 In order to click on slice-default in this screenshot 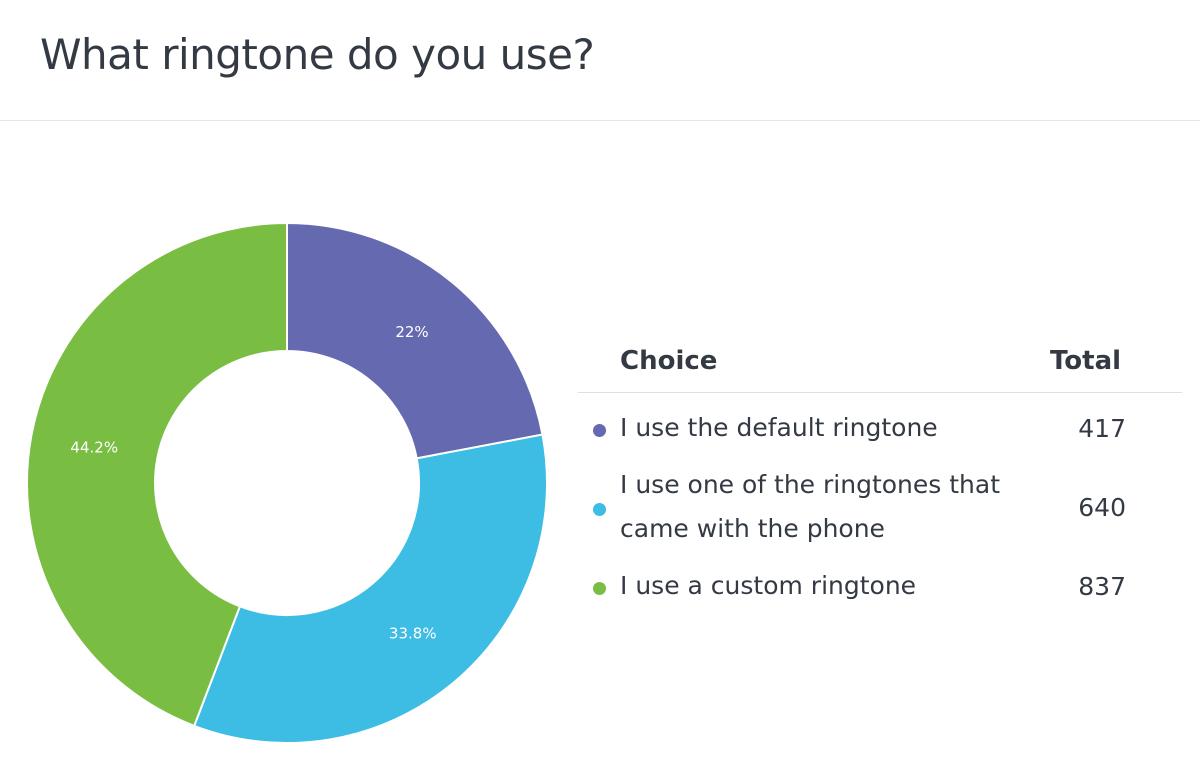, I will do `click(415, 340)`.